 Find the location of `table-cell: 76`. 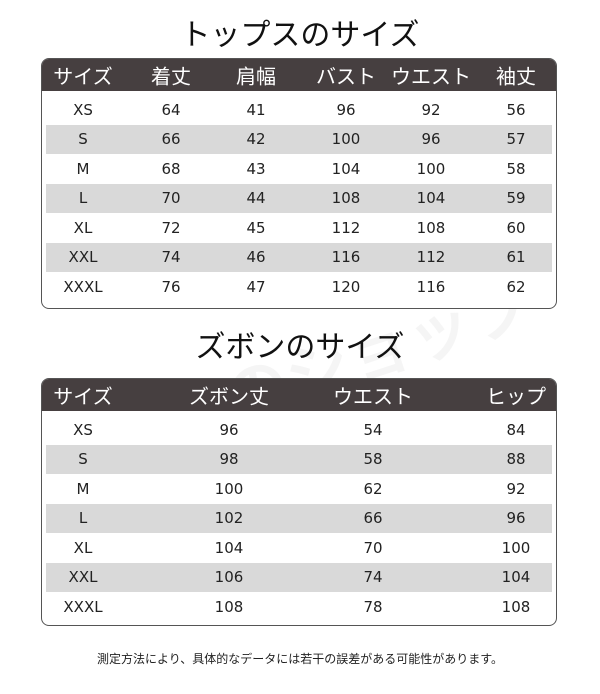

table-cell: 76 is located at coordinates (171, 286).